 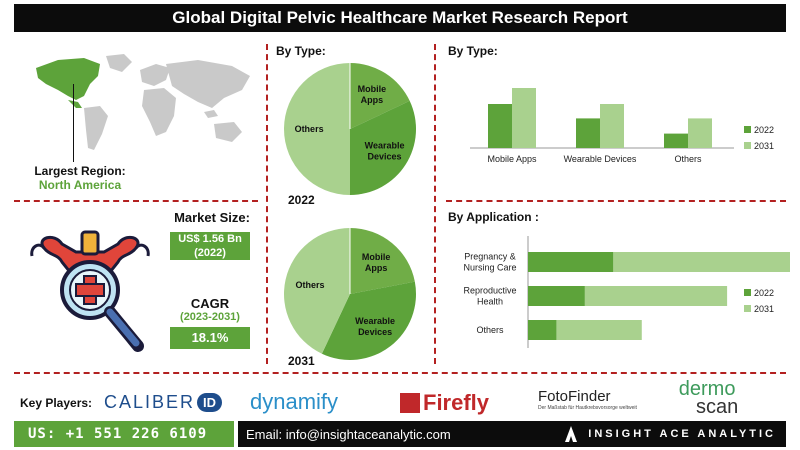 What do you see at coordinates (574, 396) in the screenshot?
I see `logo-fotofinder-text: FotoFinder` at bounding box center [574, 396].